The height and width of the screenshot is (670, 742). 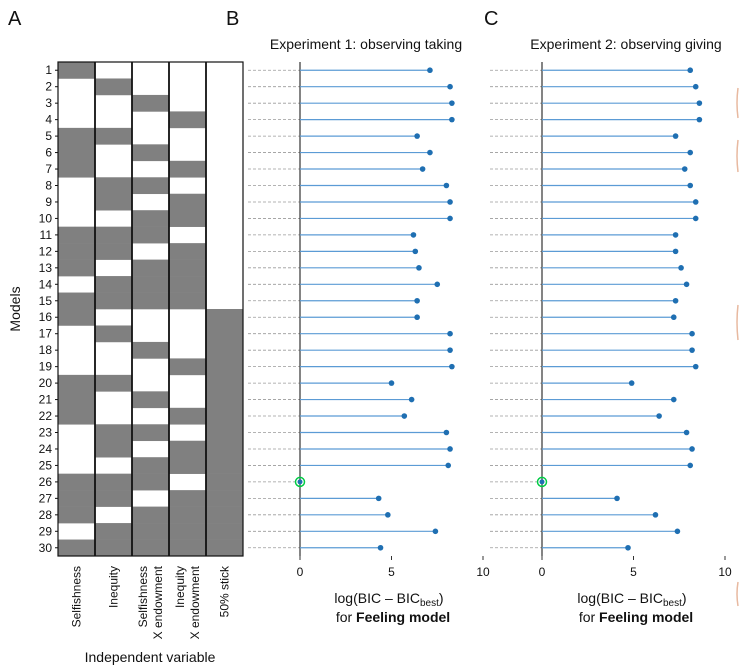 What do you see at coordinates (46, 400) in the screenshot?
I see `model-row-label: 21` at bounding box center [46, 400].